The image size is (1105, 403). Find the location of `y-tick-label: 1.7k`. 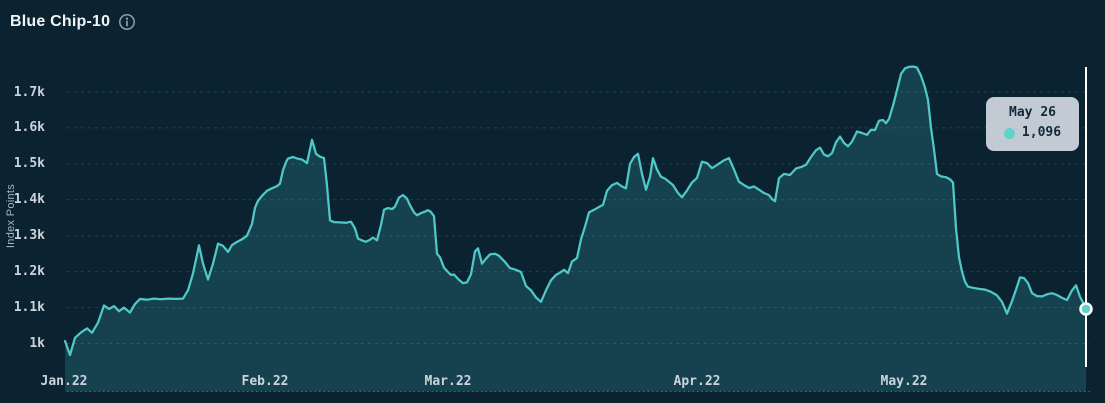

y-tick-label: 1.7k is located at coordinates (29, 92).